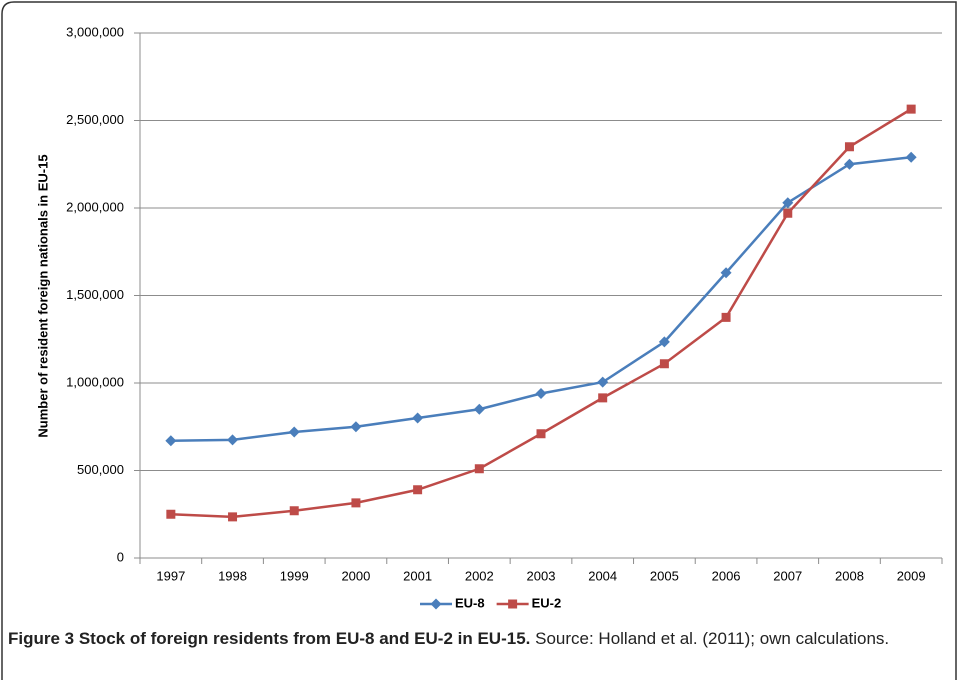 The width and height of the screenshot is (958, 680). Describe the element at coordinates (547, 602) in the screenshot. I see `legend-label: EU-2` at that location.